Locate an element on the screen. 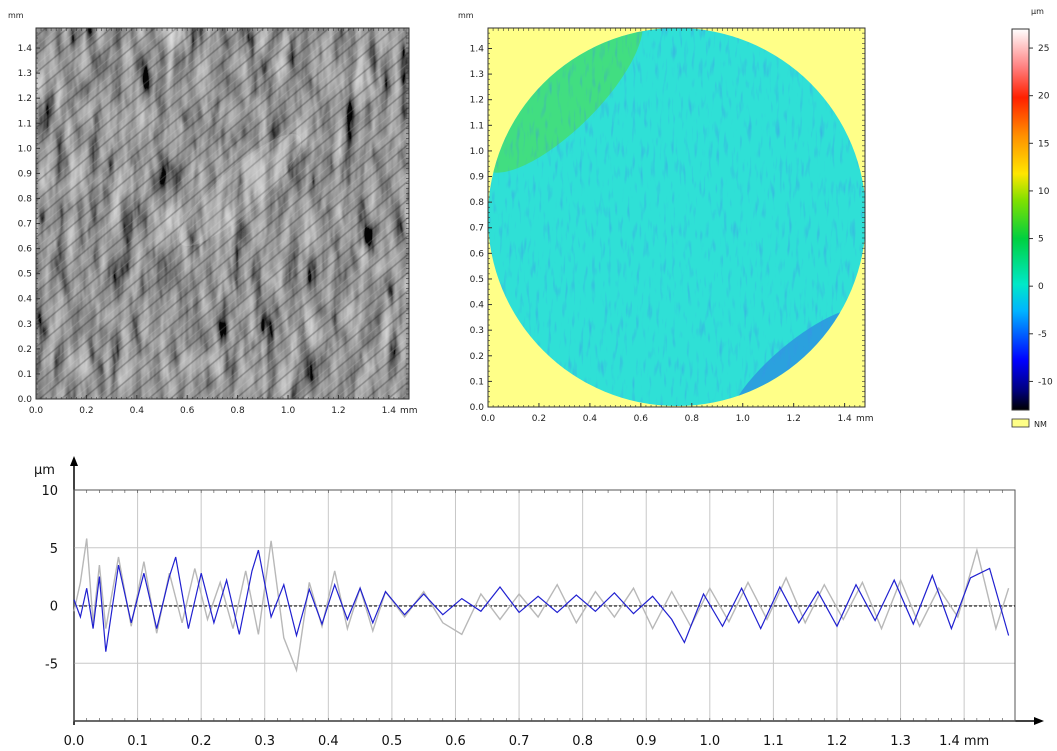 Image resolution: width=1057 pixels, height=751 pixels. profile-x-tick-label: 0.9 is located at coordinates (646, 741).